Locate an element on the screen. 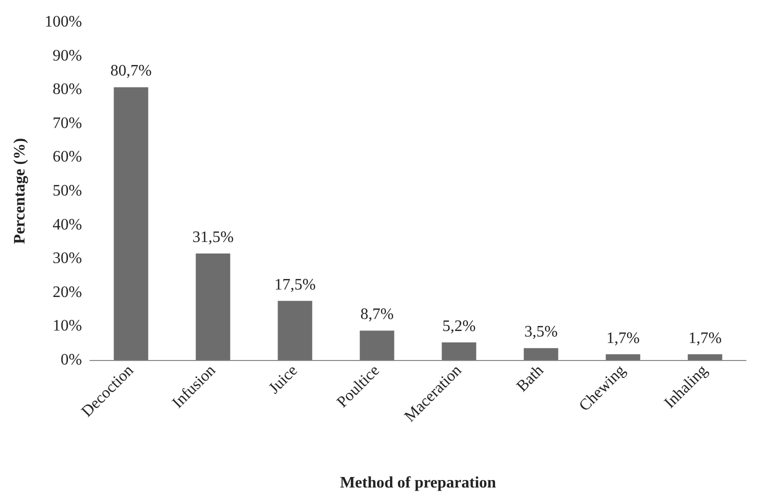 The image size is (761, 497). y-tick-label: 30% is located at coordinates (67, 259).